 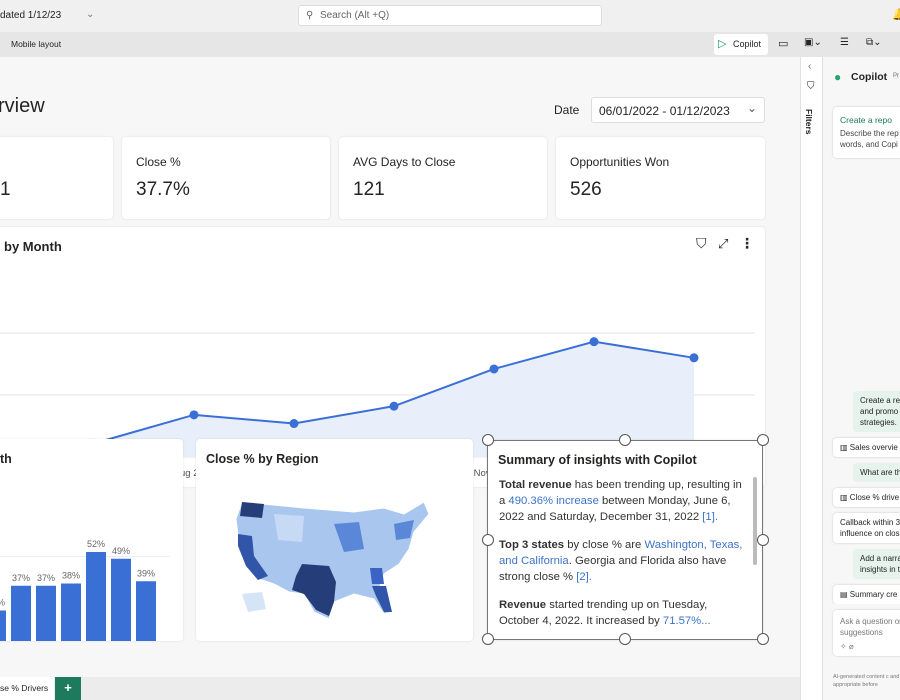 I want to click on map-title: Close % by Region, so click(x=262, y=459).